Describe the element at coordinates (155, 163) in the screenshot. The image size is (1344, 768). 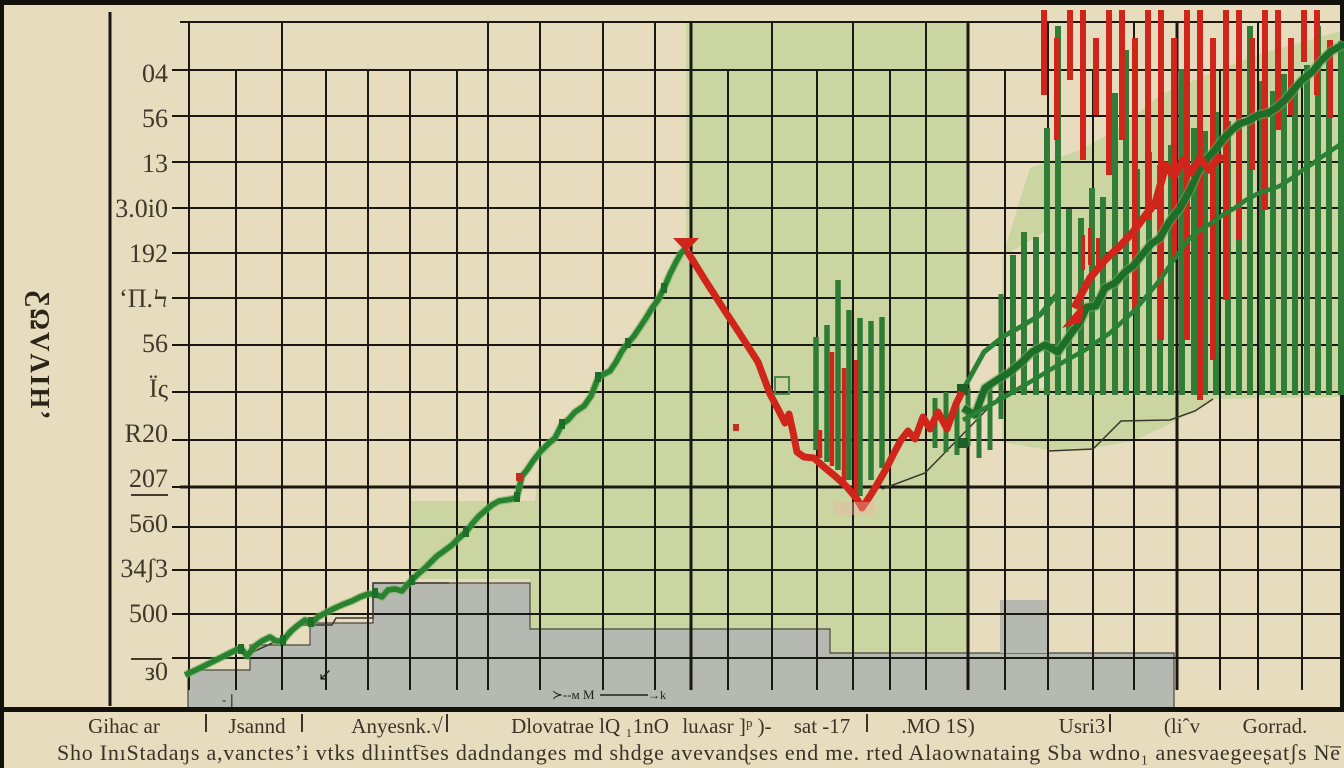
I see `svg-text: 13` at that location.